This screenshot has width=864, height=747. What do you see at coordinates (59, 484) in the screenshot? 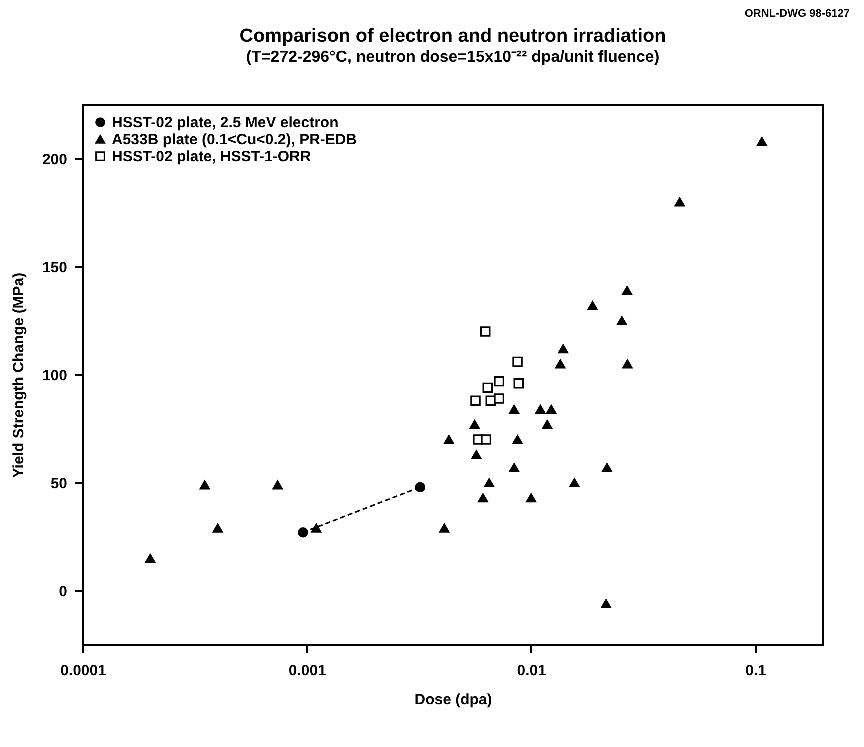
I see `y-tick-label: 50` at bounding box center [59, 484].